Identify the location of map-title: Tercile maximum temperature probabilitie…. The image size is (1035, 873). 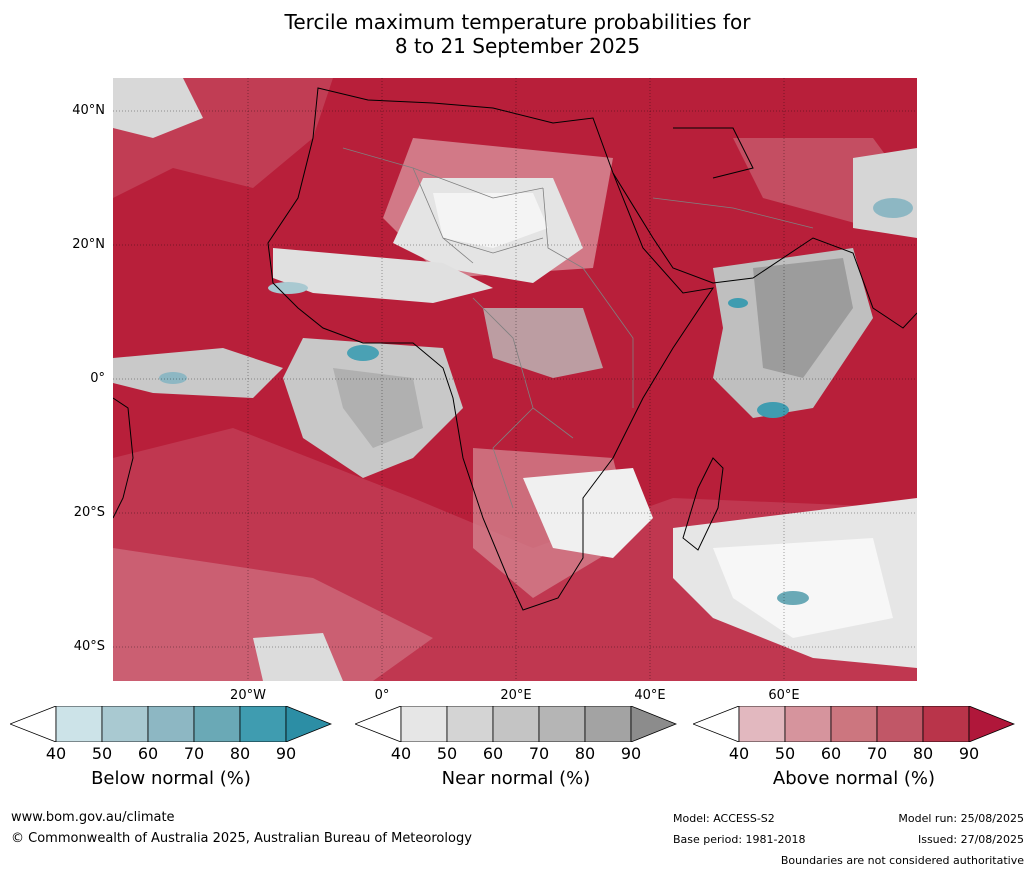
(517, 34).